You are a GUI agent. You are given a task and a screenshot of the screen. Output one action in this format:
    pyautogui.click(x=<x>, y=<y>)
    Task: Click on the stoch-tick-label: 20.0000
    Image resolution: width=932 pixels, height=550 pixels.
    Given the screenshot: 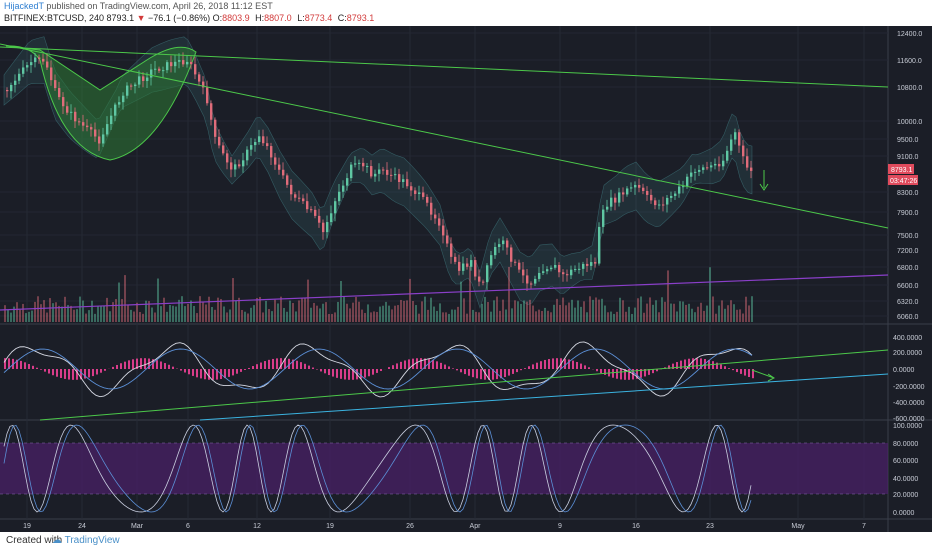 What is the action you would take?
    pyautogui.click(x=905, y=495)
    